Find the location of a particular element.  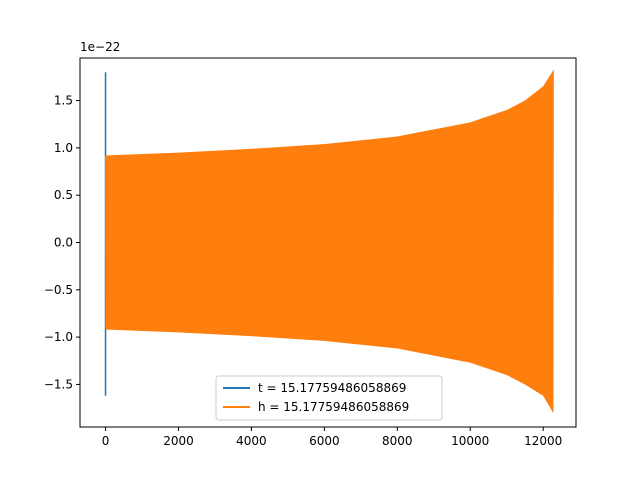

x-tick-label: 6000 is located at coordinates (324, 441).